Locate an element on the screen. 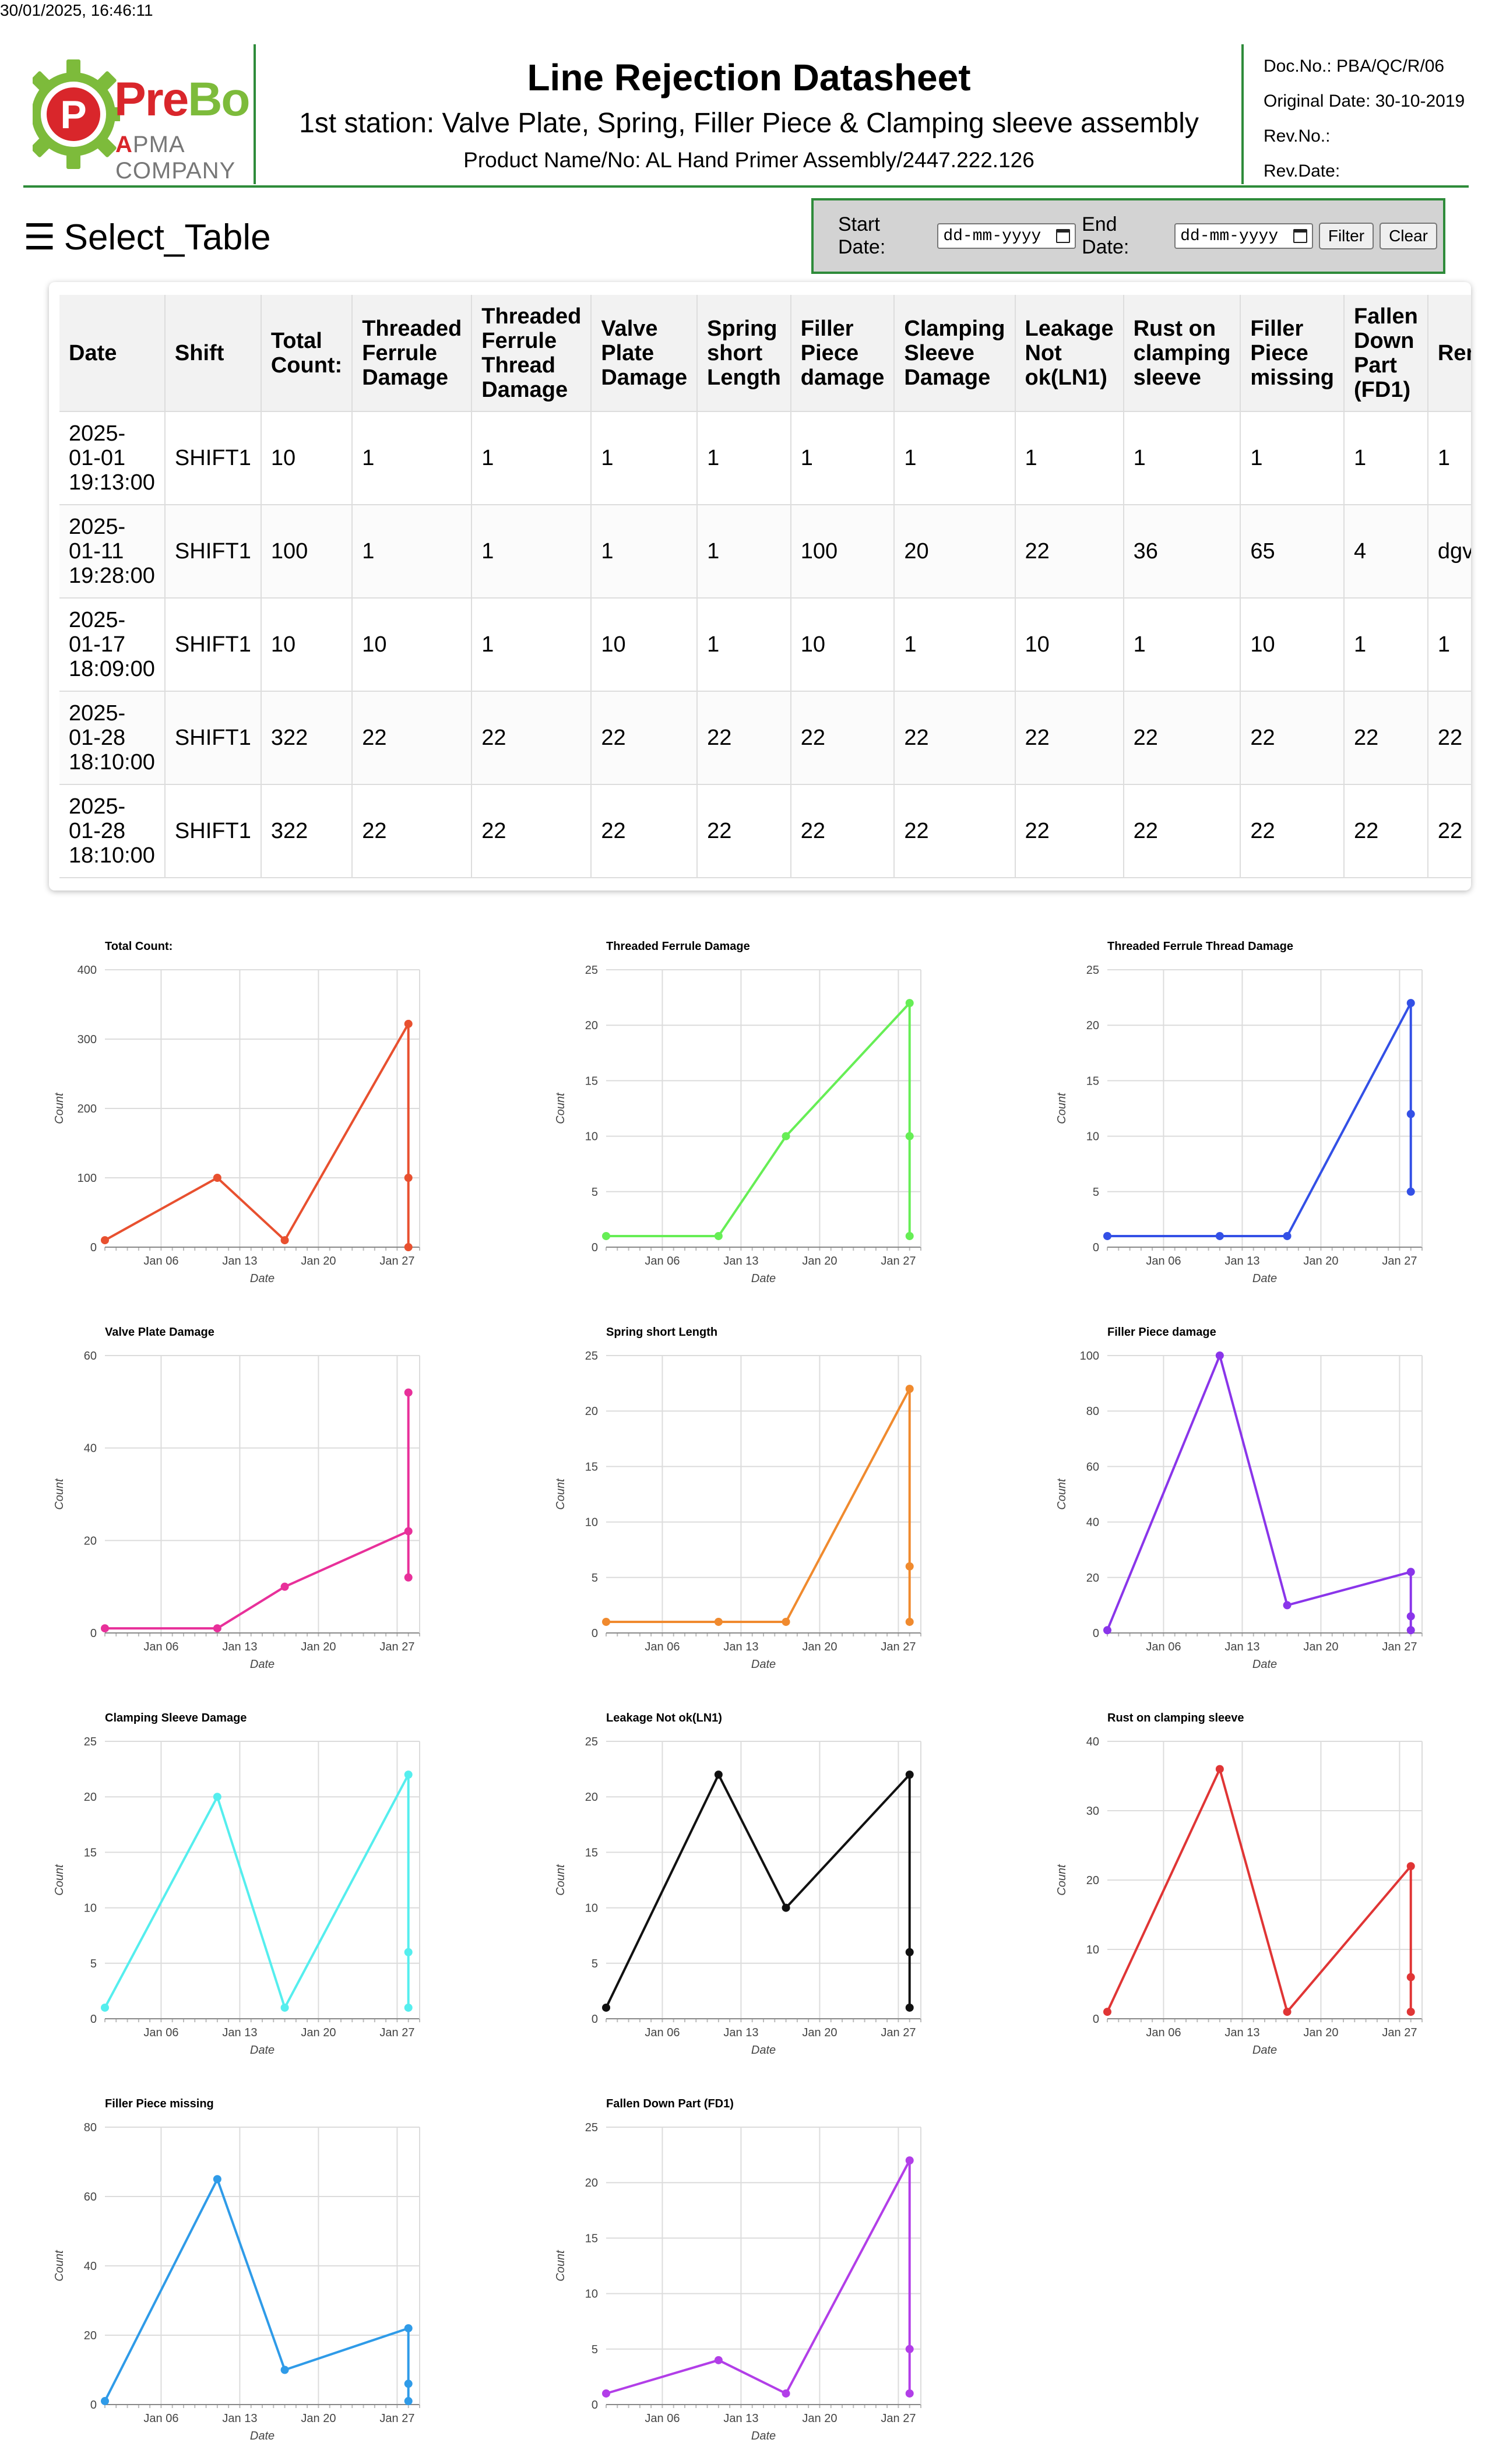 Image resolution: width=1492 pixels, height=2464 pixels. y-tick-label: 300 is located at coordinates (87, 1039).